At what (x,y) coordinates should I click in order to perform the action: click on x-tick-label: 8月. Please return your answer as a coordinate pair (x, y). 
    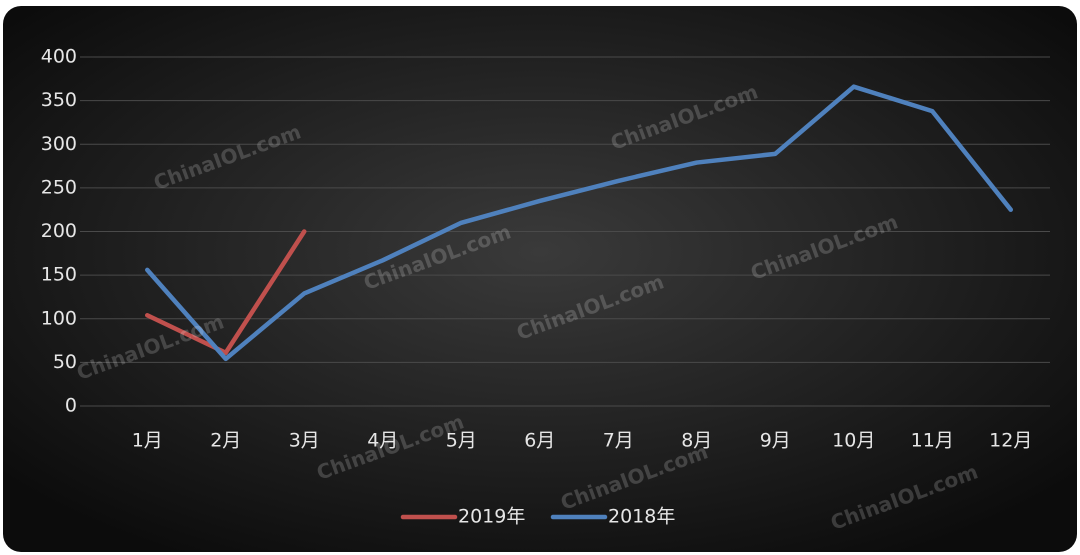
    Looking at the image, I should click on (696, 441).